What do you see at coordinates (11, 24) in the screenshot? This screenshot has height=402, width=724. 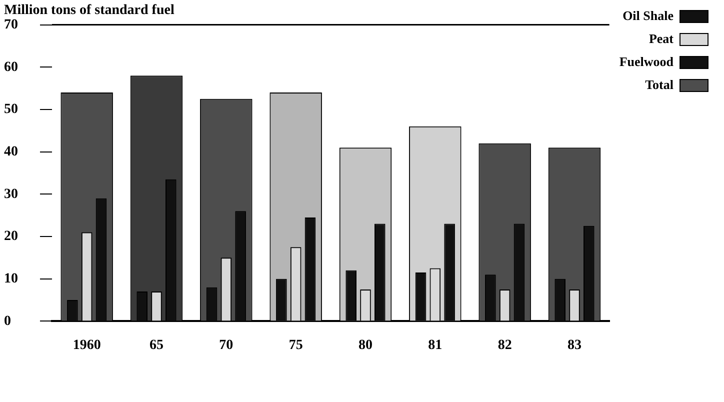 I see `y-tick-label: 70` at bounding box center [11, 24].